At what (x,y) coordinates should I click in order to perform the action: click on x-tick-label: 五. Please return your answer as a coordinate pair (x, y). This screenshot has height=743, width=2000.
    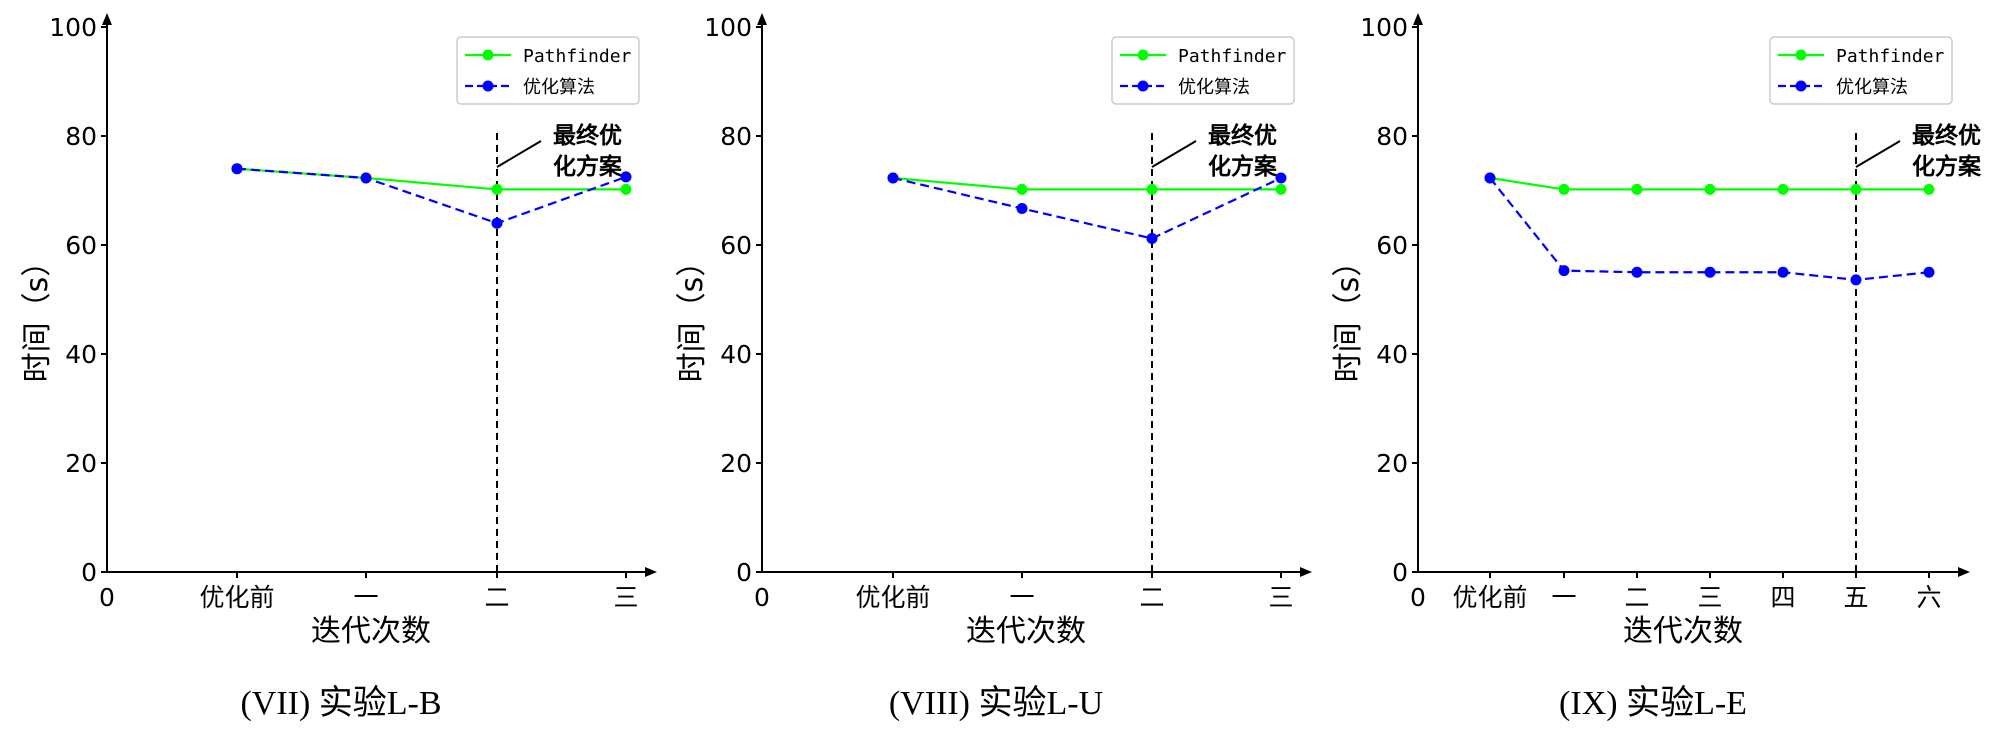
    Looking at the image, I should click on (1855, 597).